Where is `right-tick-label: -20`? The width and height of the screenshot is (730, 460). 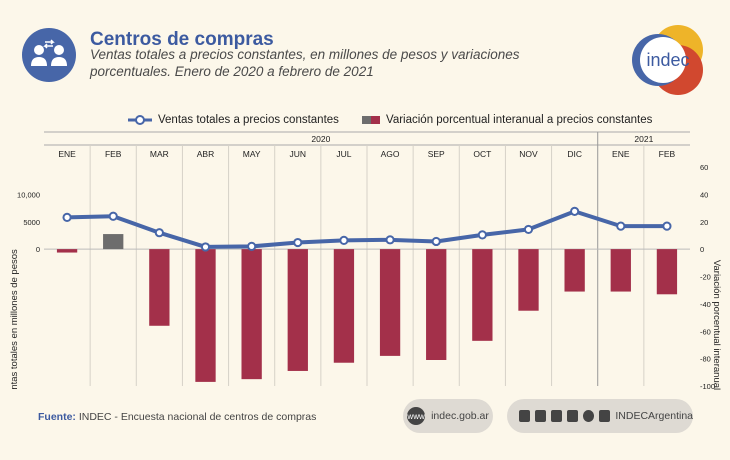
right-tick-label: -20 is located at coordinates (705, 277).